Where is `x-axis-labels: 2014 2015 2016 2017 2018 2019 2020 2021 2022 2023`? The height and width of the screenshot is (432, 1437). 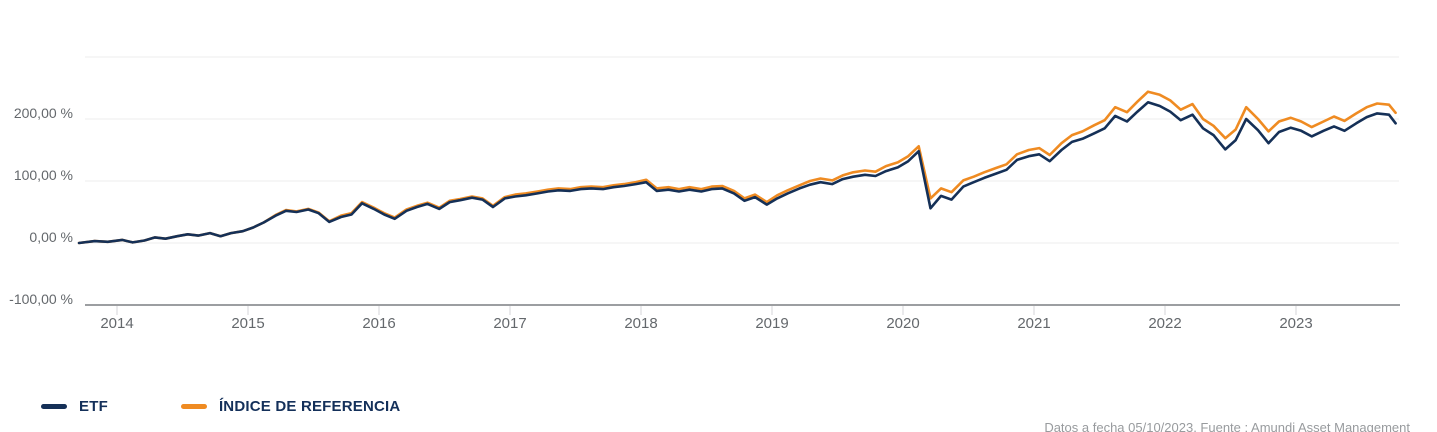
x-axis-labels: 2014 2015 2016 2017 2018 2019 2020 2021 2022 2023 is located at coordinates (706, 323).